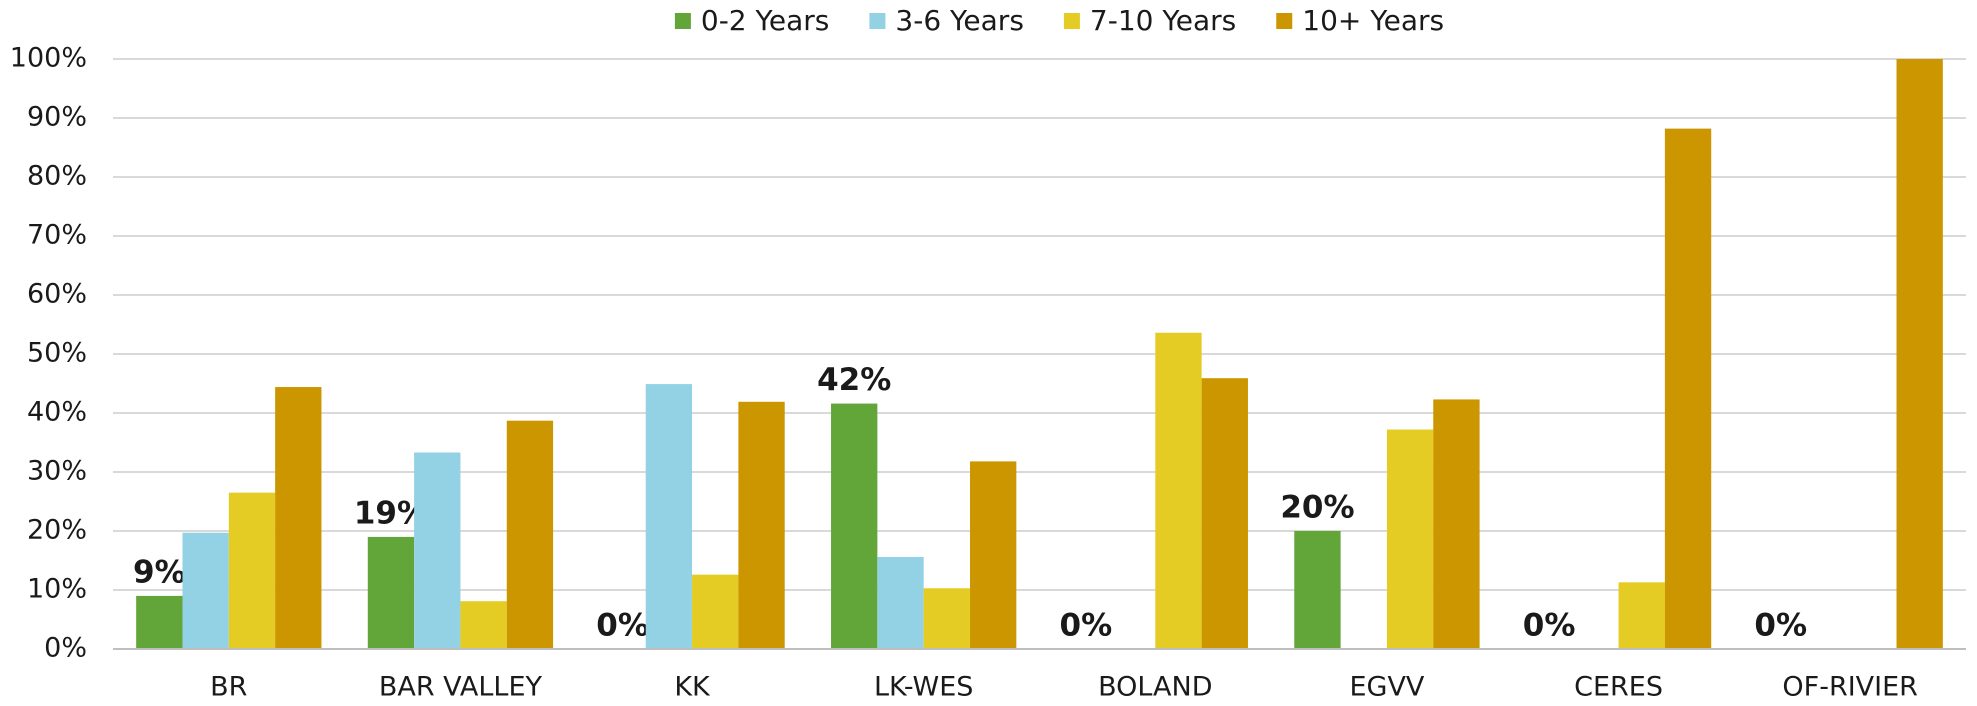 This screenshot has width=1977, height=706. What do you see at coordinates (57, 117) in the screenshot?
I see `y-tick-label: 90%` at bounding box center [57, 117].